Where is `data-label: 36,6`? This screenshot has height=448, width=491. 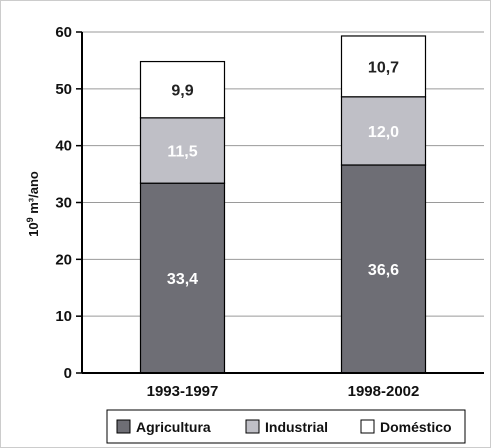 data-label: 36,6 is located at coordinates (383, 270).